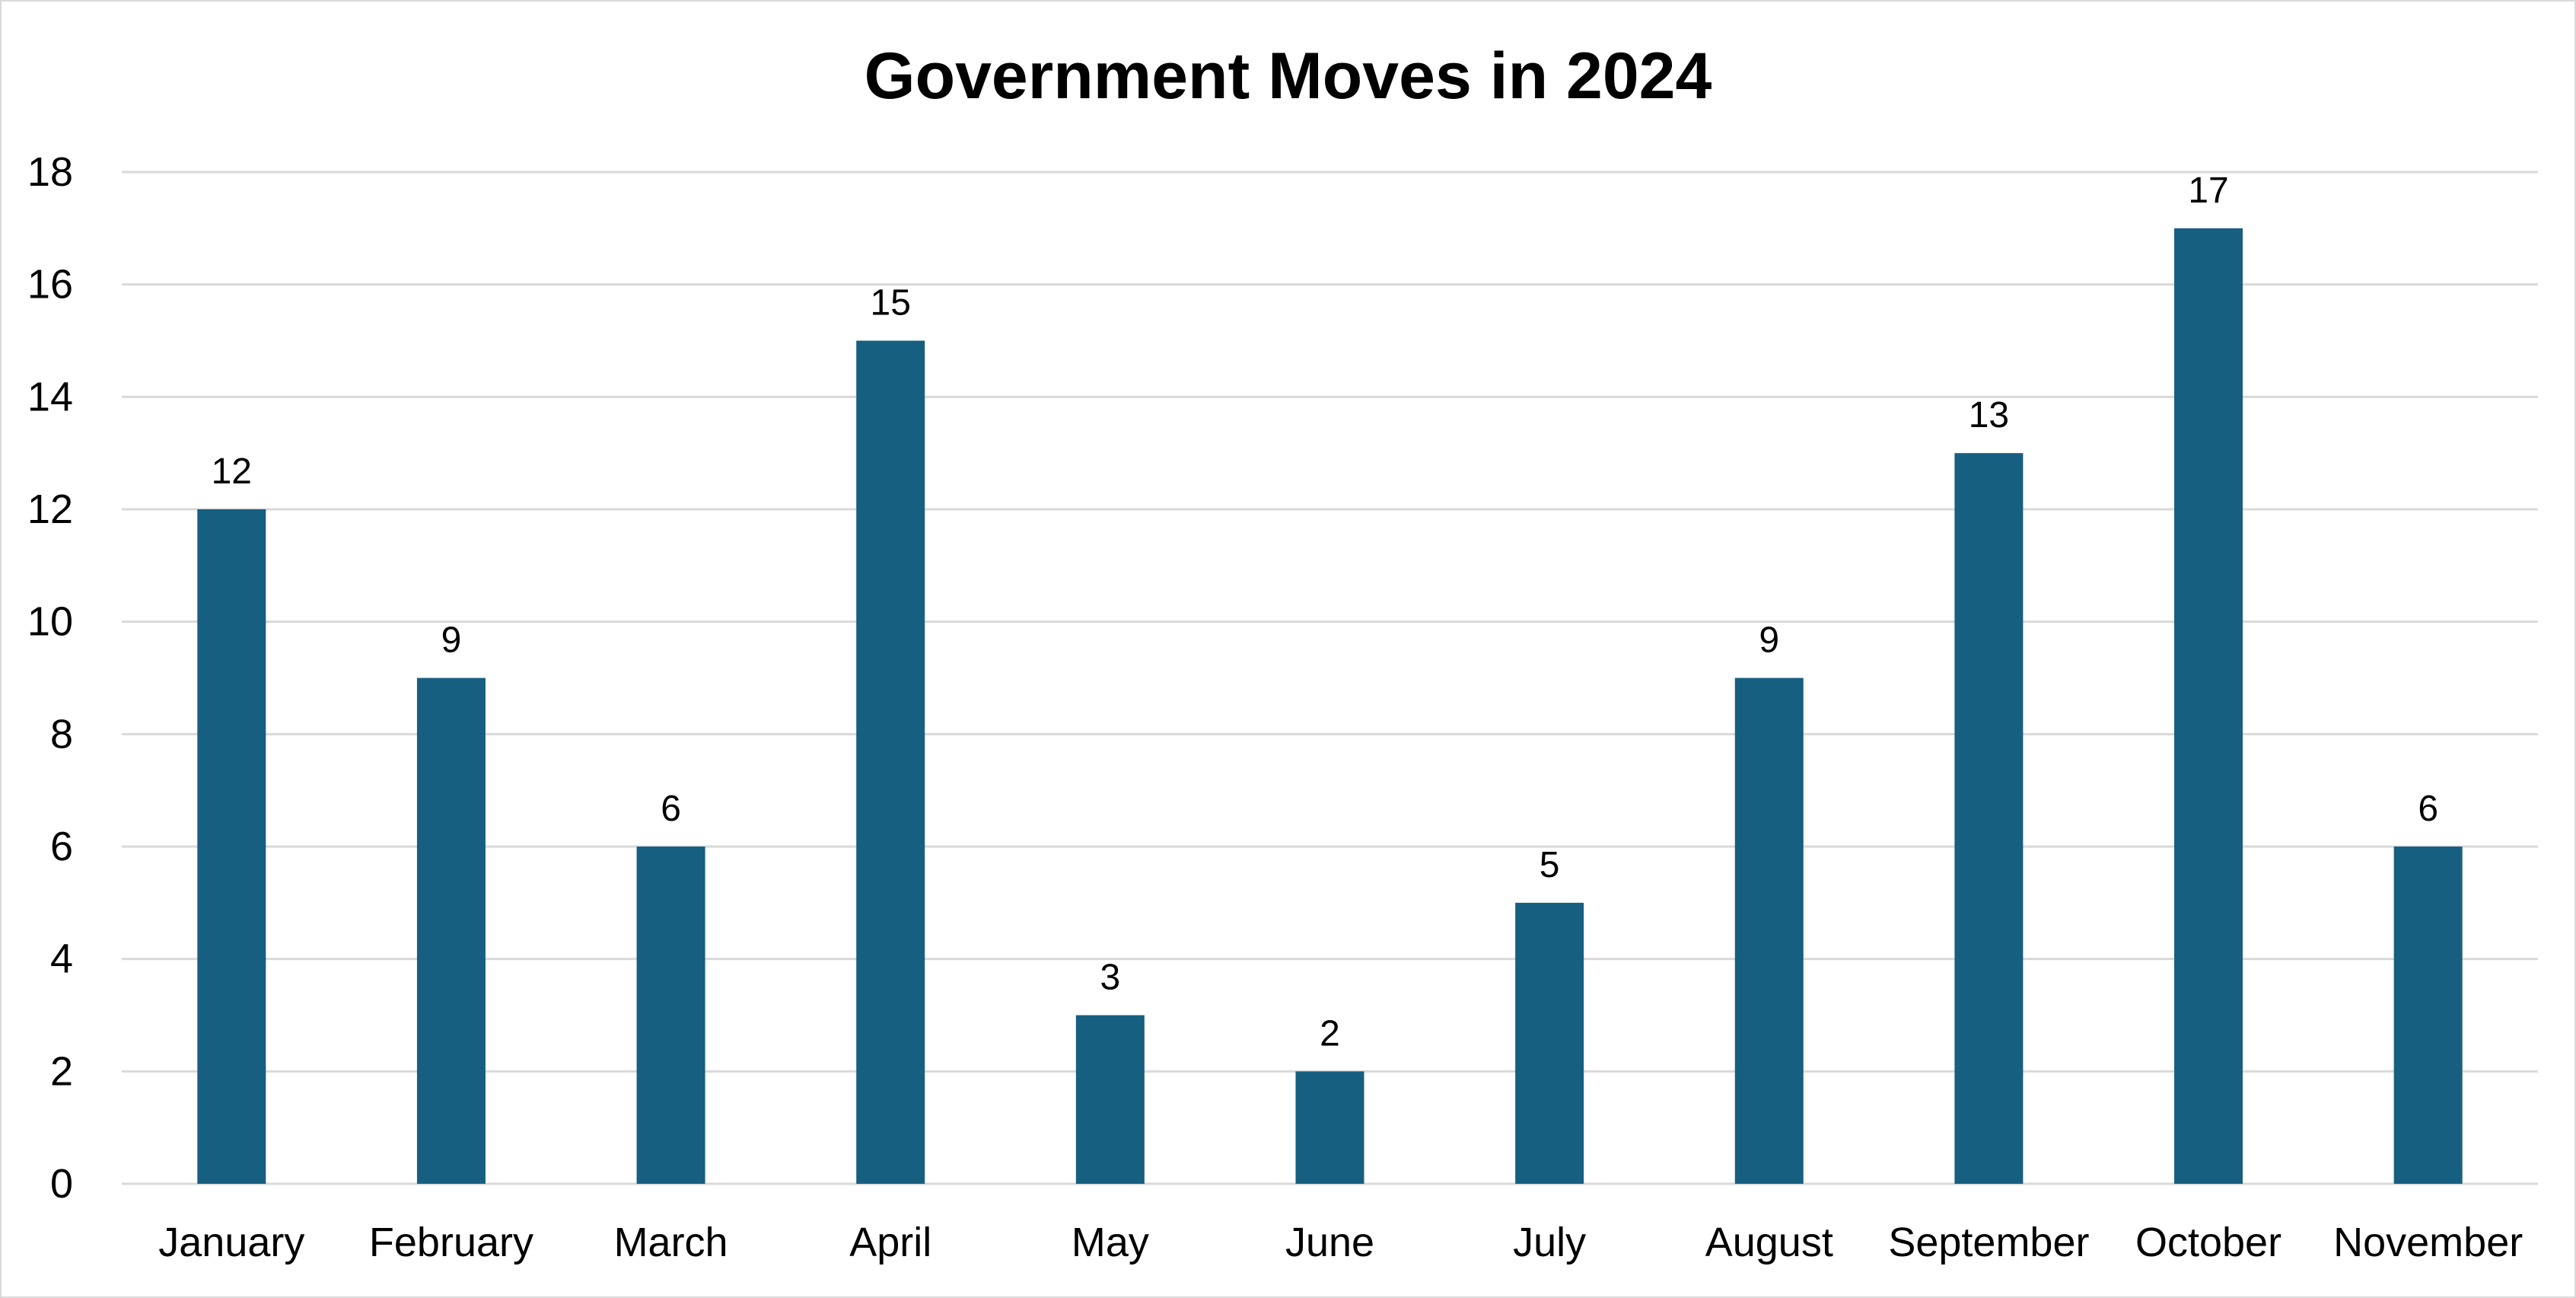 This screenshot has height=1298, width=2576. Describe the element at coordinates (1110, 978) in the screenshot. I see `data-label-may: 3` at that location.